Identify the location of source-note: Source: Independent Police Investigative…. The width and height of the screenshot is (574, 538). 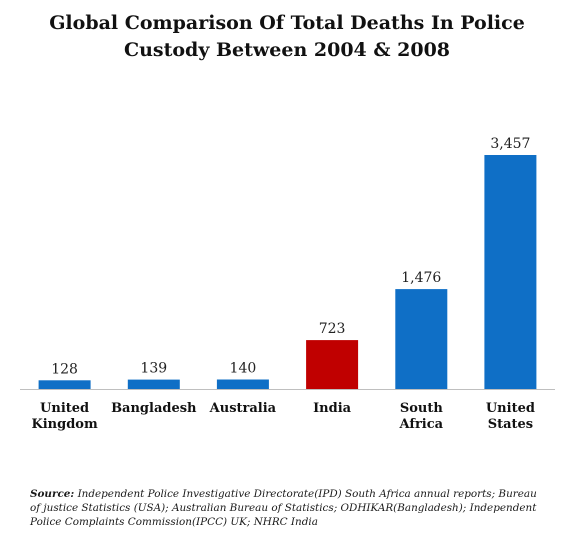
(290, 508).